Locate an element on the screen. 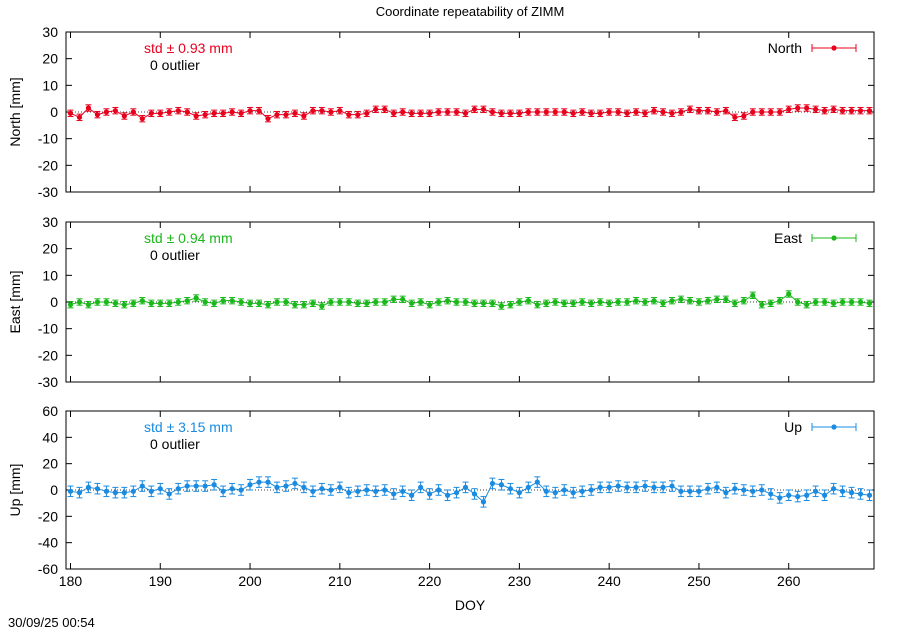 Image resolution: width=900 pixels, height=630 pixels. y-tick-label: 30 is located at coordinates (50, 222).